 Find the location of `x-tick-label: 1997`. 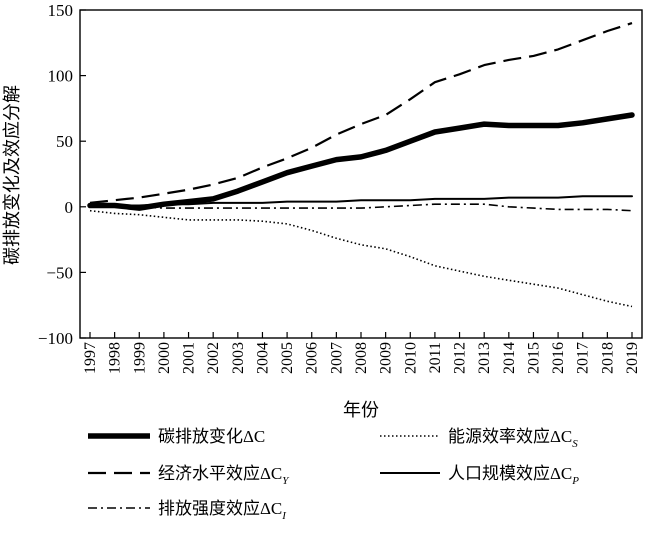

x-tick-label: 1997 is located at coordinates (90, 358).